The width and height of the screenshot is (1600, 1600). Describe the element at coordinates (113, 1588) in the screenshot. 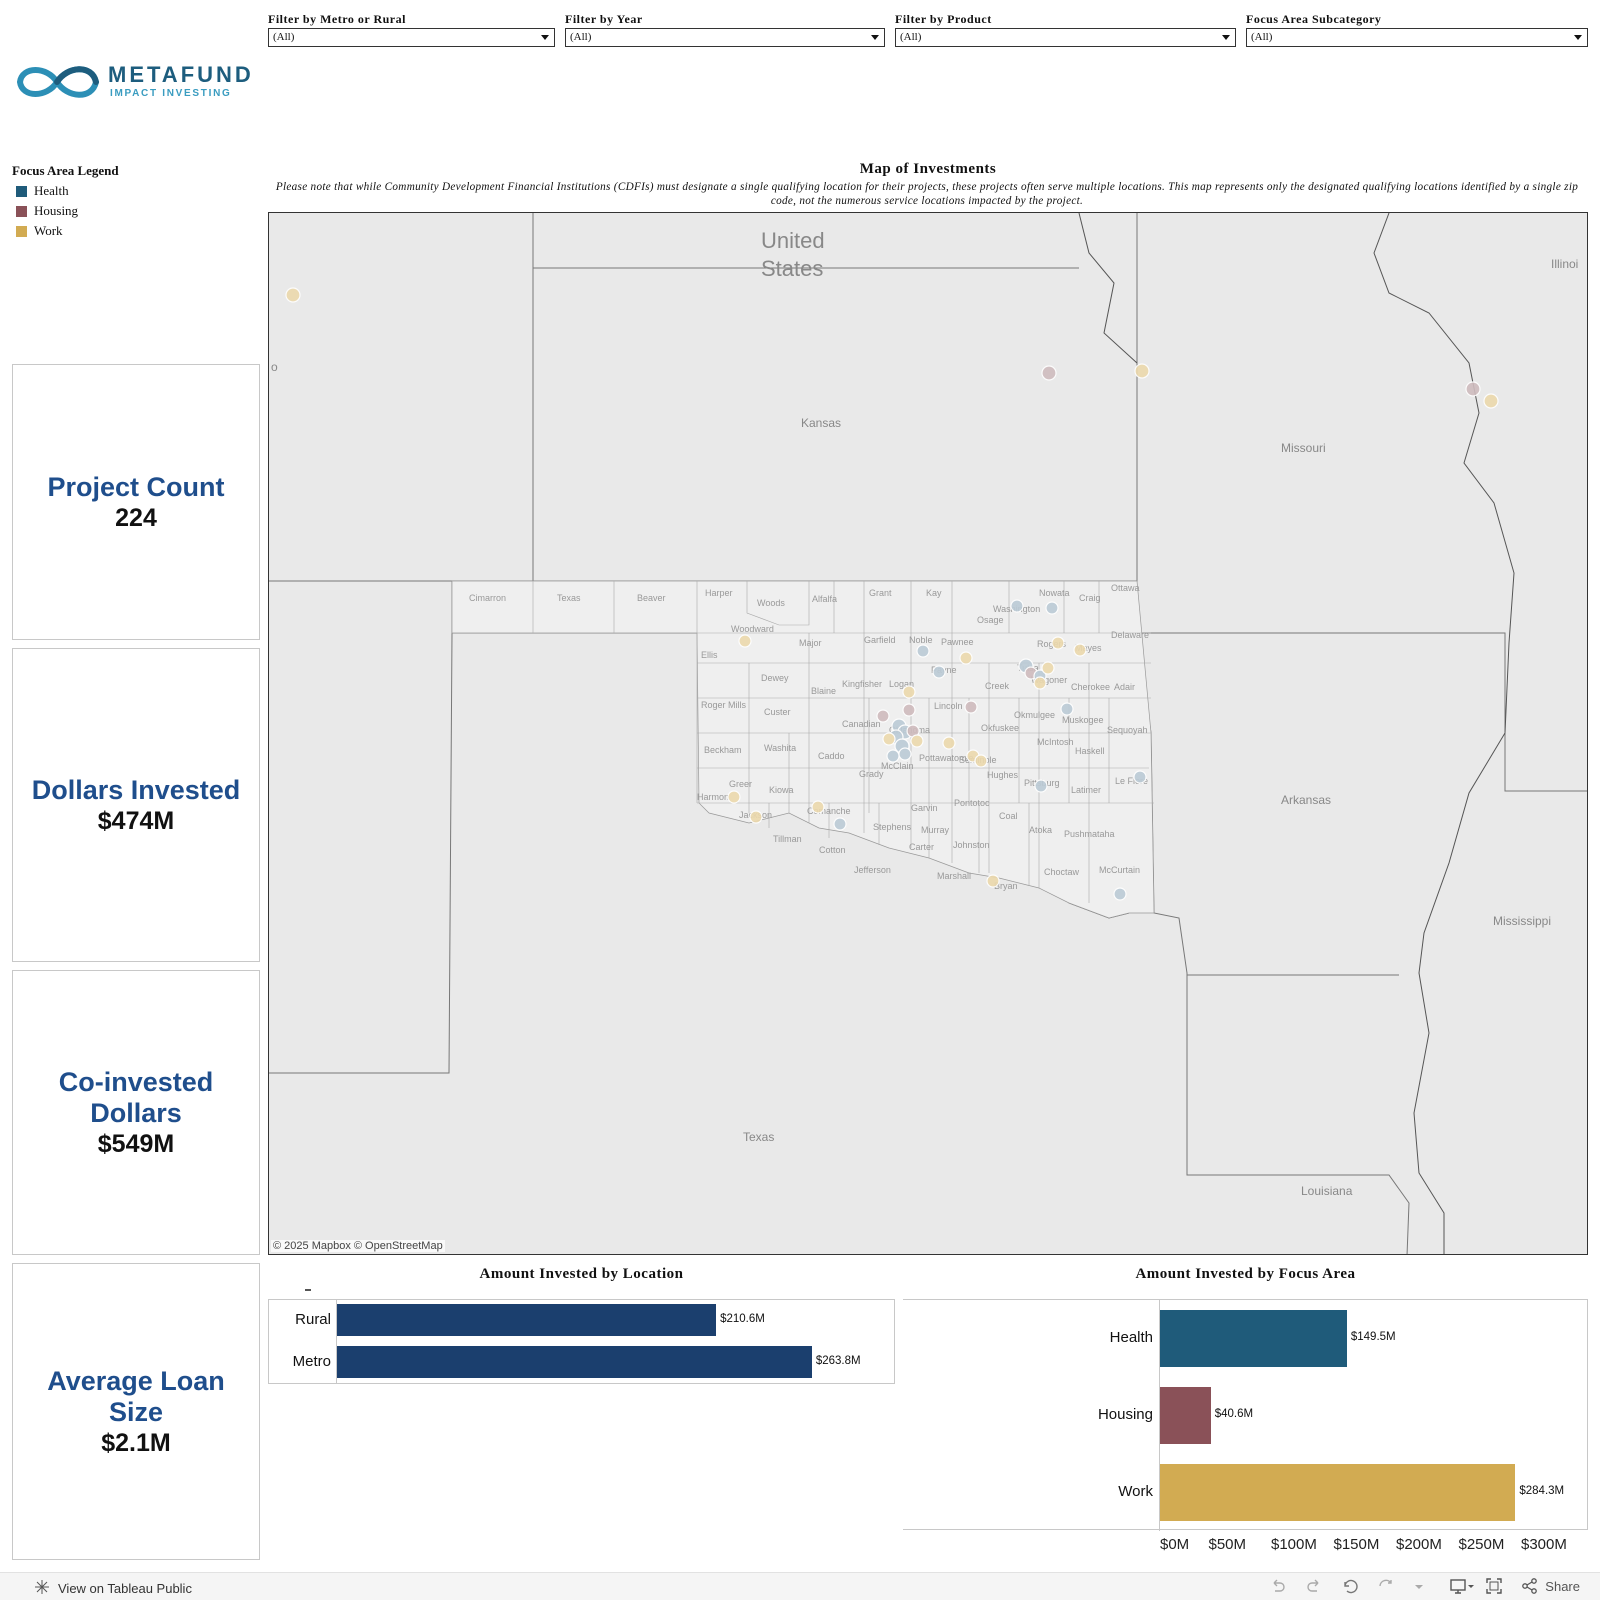

I see `view-on-tableau-link: View on Tableau Public` at that location.